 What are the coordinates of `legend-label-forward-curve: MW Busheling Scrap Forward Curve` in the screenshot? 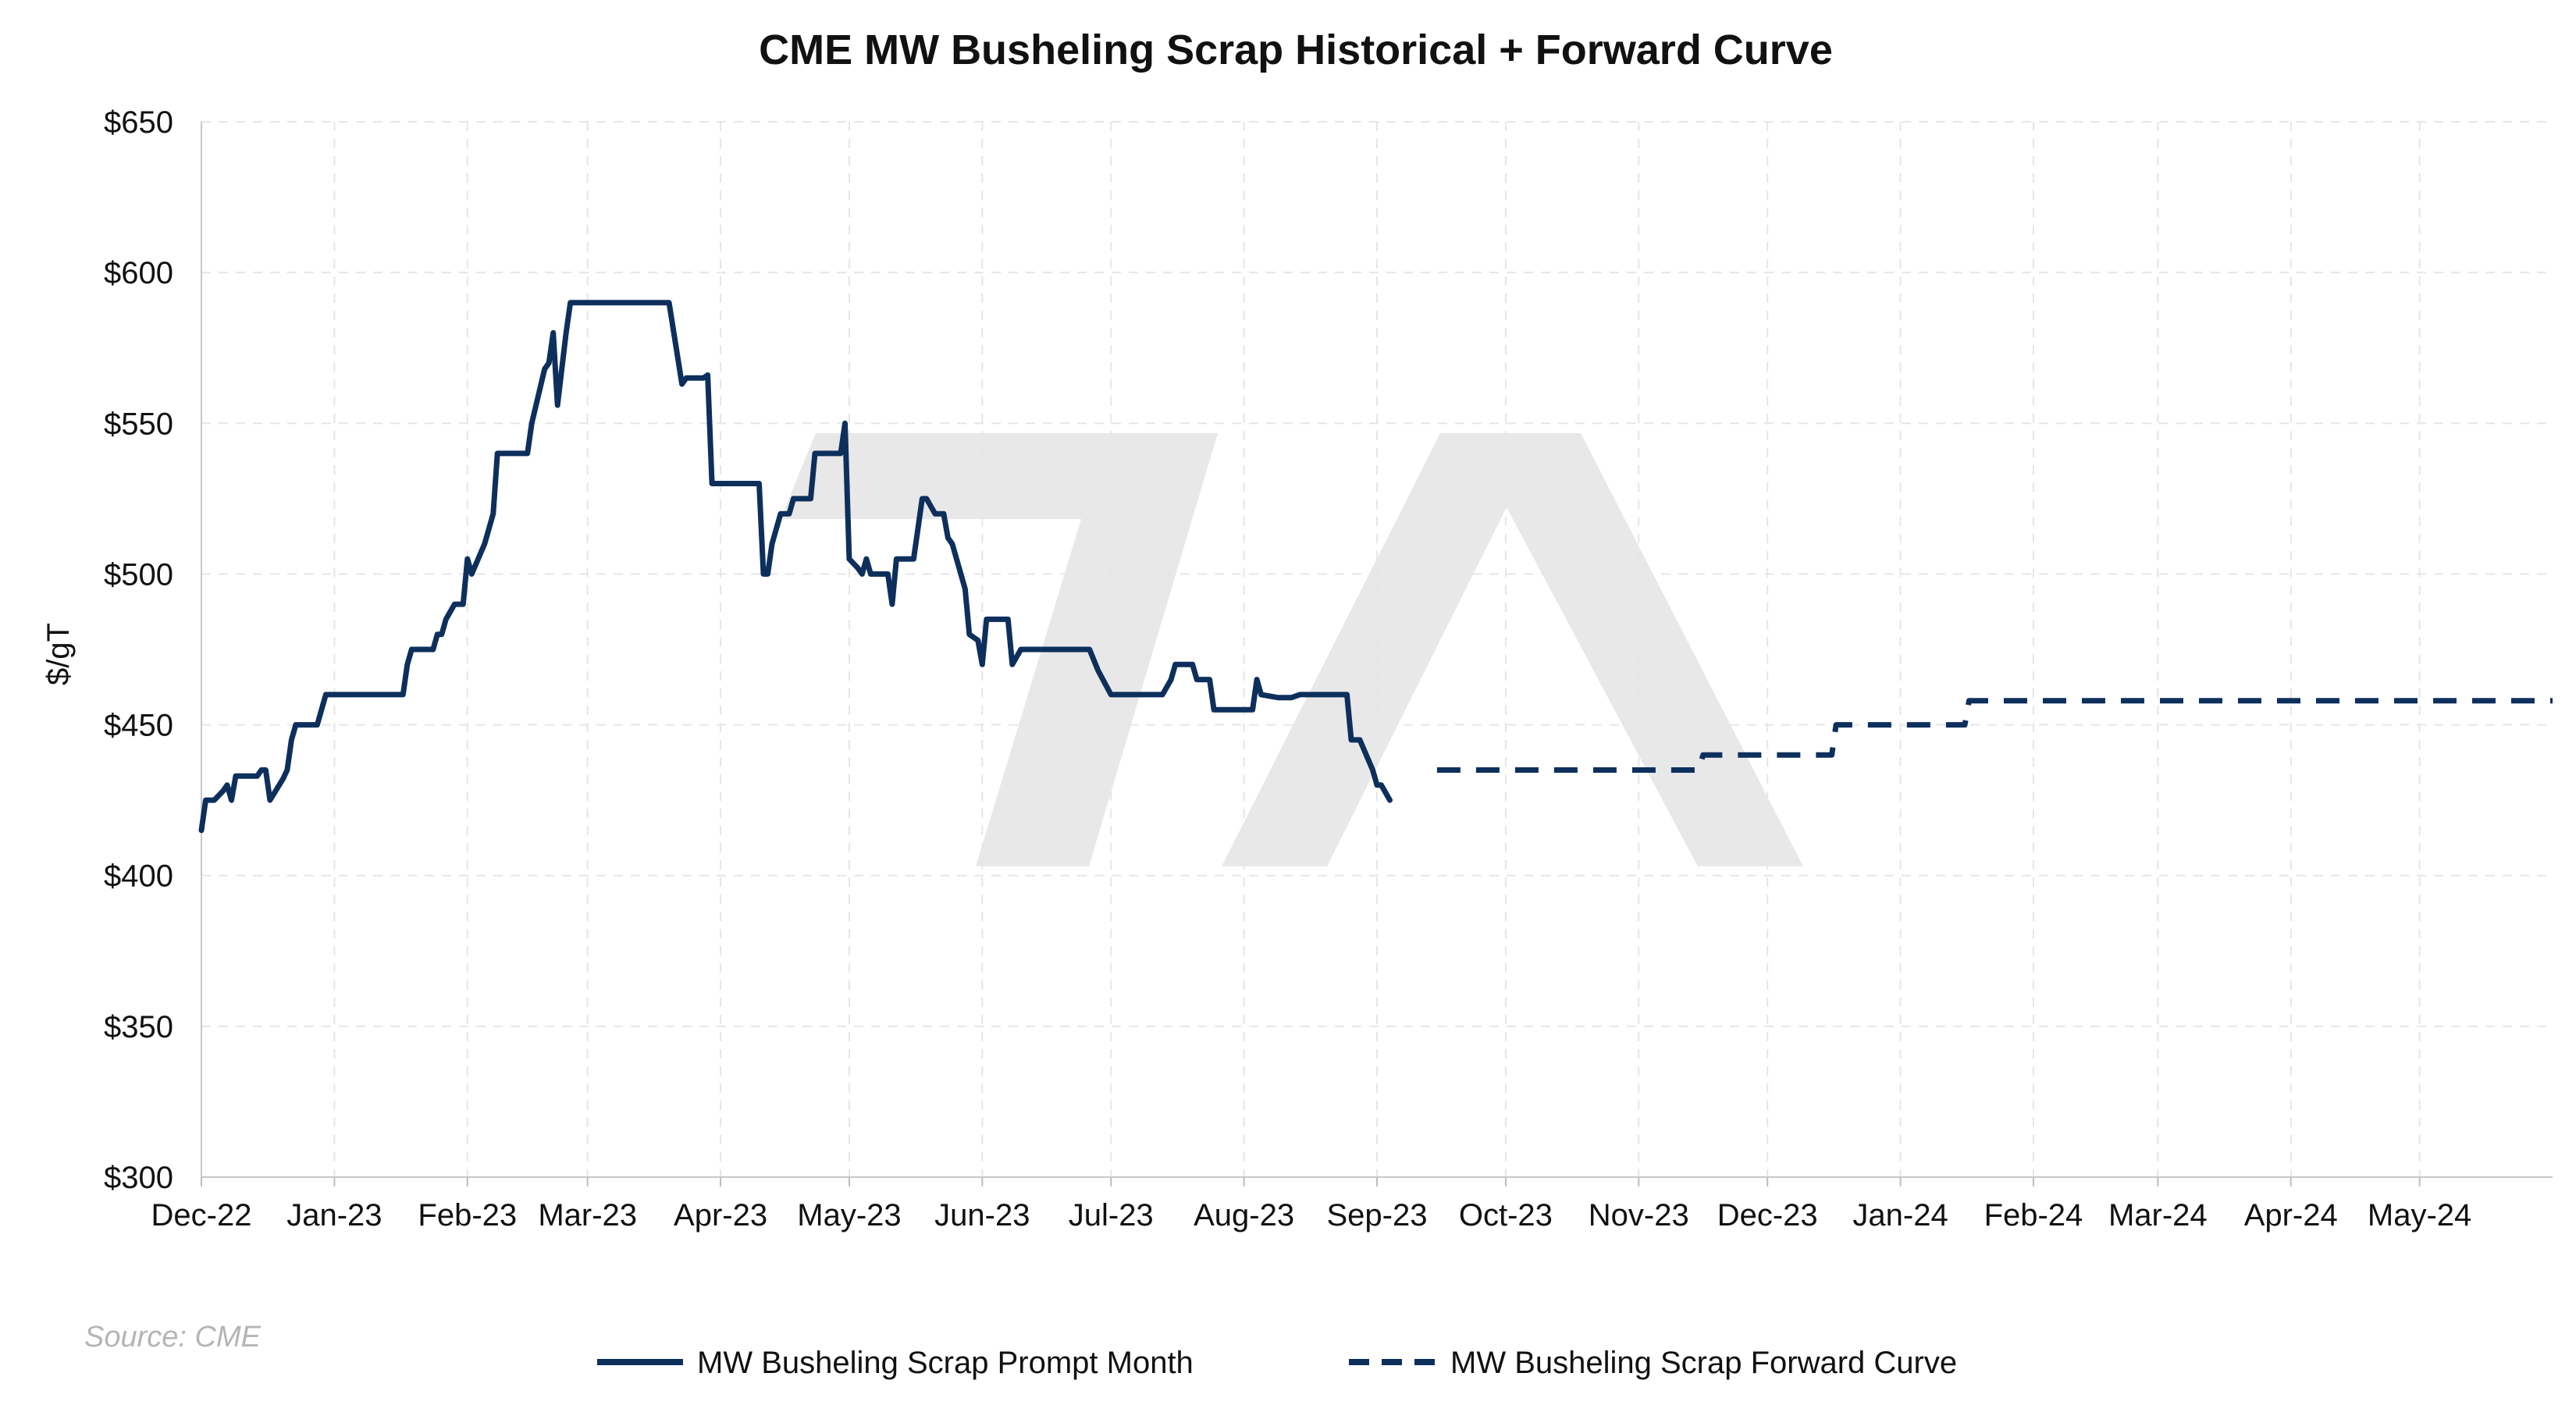 It's located at (1703, 1363).